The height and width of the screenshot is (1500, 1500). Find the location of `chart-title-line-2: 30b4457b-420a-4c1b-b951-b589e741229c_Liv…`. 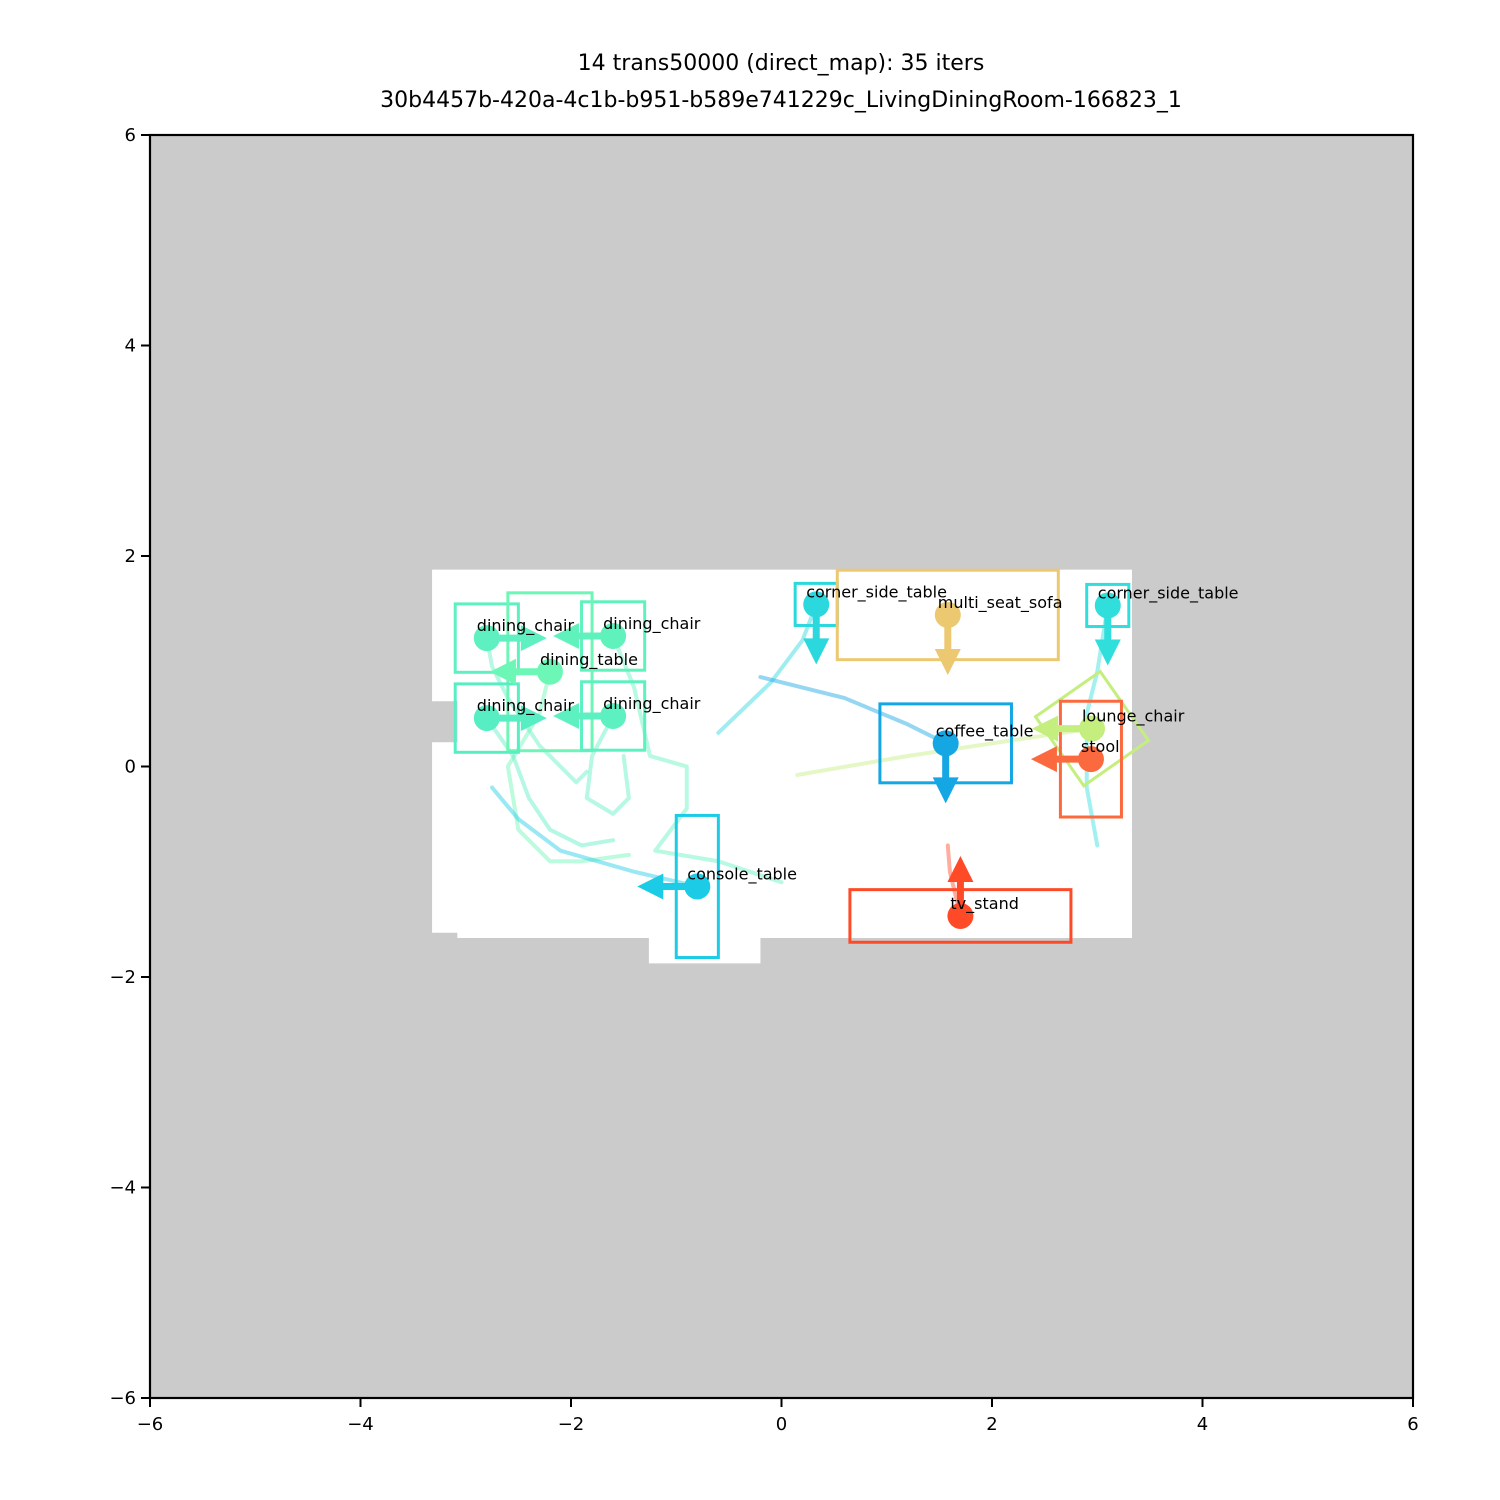

chart-title-line-2: 30b4457b-420a-4c1b-b951-b589e741229c_Liv… is located at coordinates (781, 100).